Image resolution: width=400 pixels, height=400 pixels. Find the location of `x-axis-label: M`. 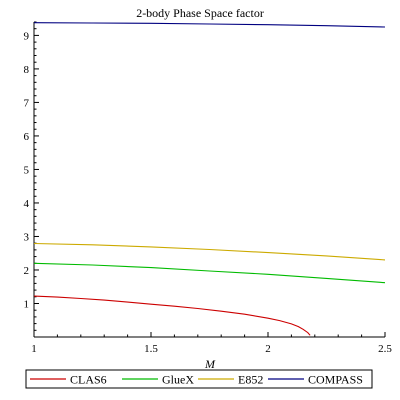

x-axis-label: M is located at coordinates (210, 364).